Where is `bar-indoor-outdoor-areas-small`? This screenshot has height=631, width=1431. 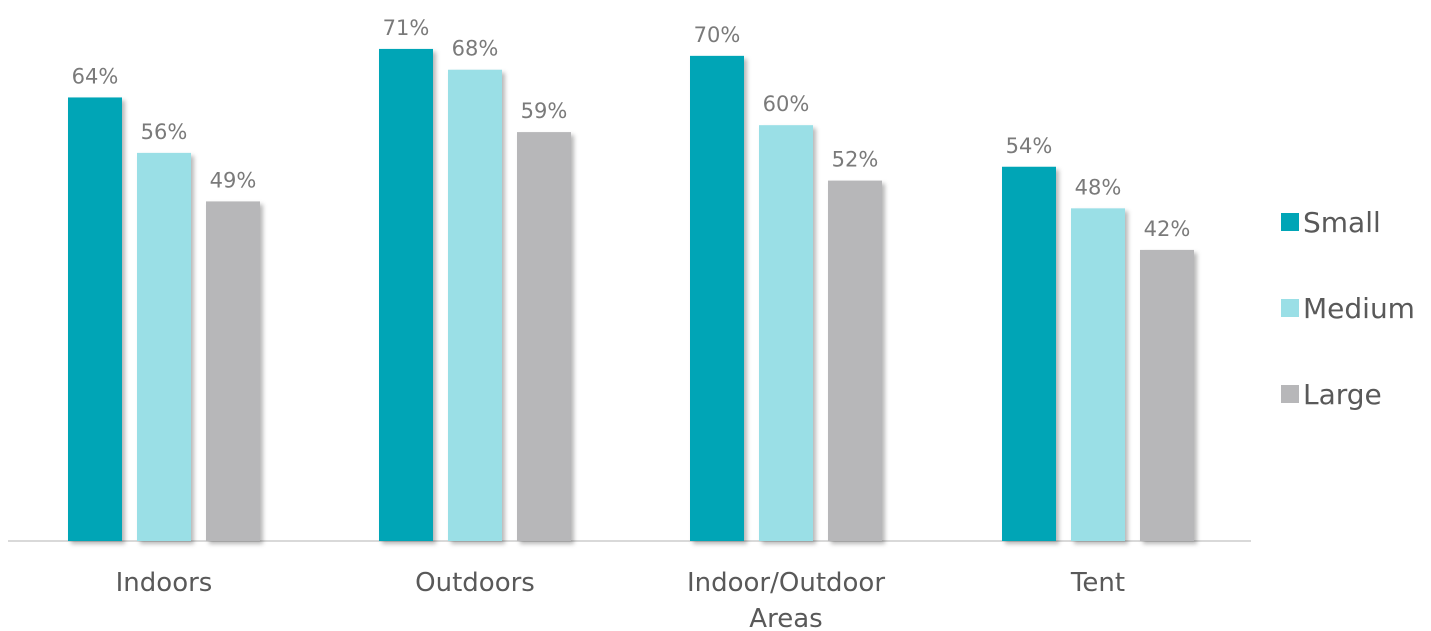
bar-indoor-outdoor-areas-small is located at coordinates (717, 298).